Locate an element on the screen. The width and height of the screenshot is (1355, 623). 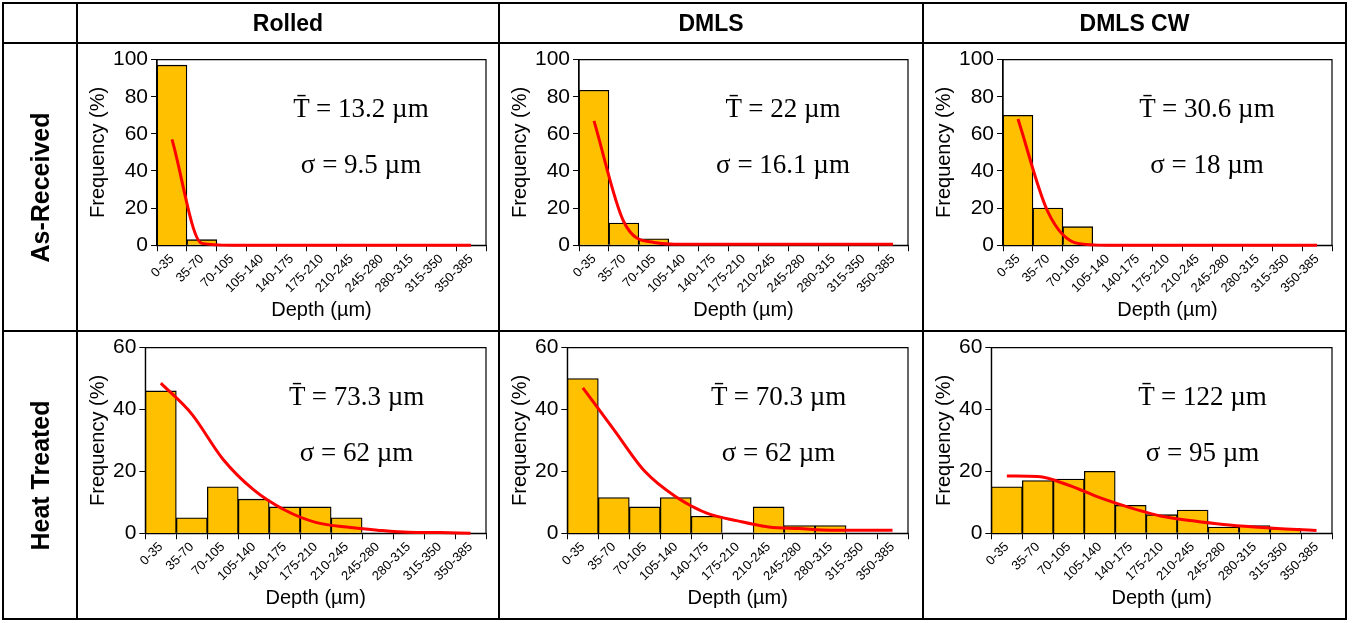
annotation: T̄ = 22 µm is located at coordinates (783, 107).